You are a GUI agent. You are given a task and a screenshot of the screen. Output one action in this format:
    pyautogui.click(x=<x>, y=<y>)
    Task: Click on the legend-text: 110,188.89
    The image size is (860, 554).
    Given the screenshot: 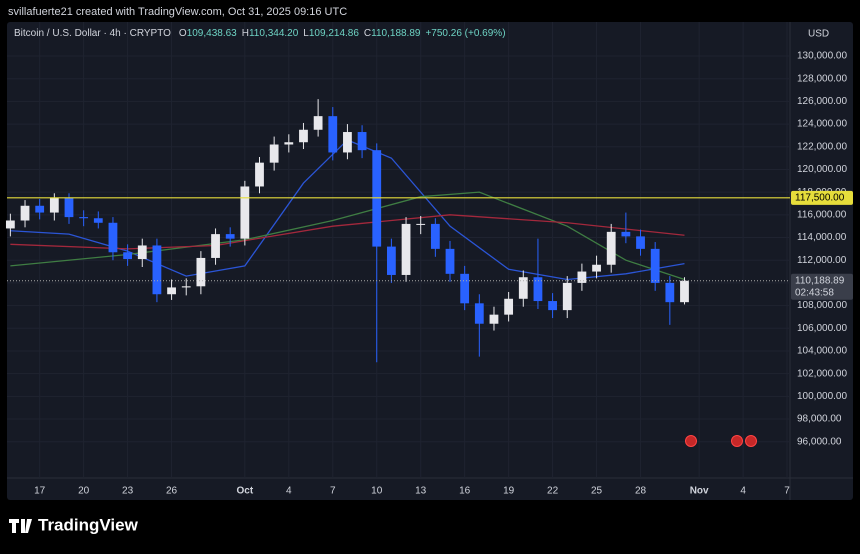 What is the action you would take?
    pyautogui.click(x=396, y=33)
    